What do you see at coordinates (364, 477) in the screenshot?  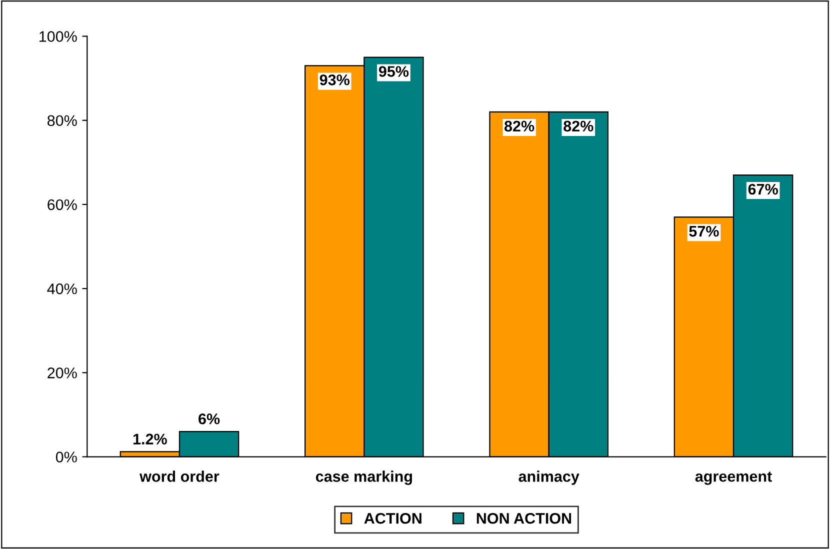 I see `x-tick-label: case marking` at bounding box center [364, 477].